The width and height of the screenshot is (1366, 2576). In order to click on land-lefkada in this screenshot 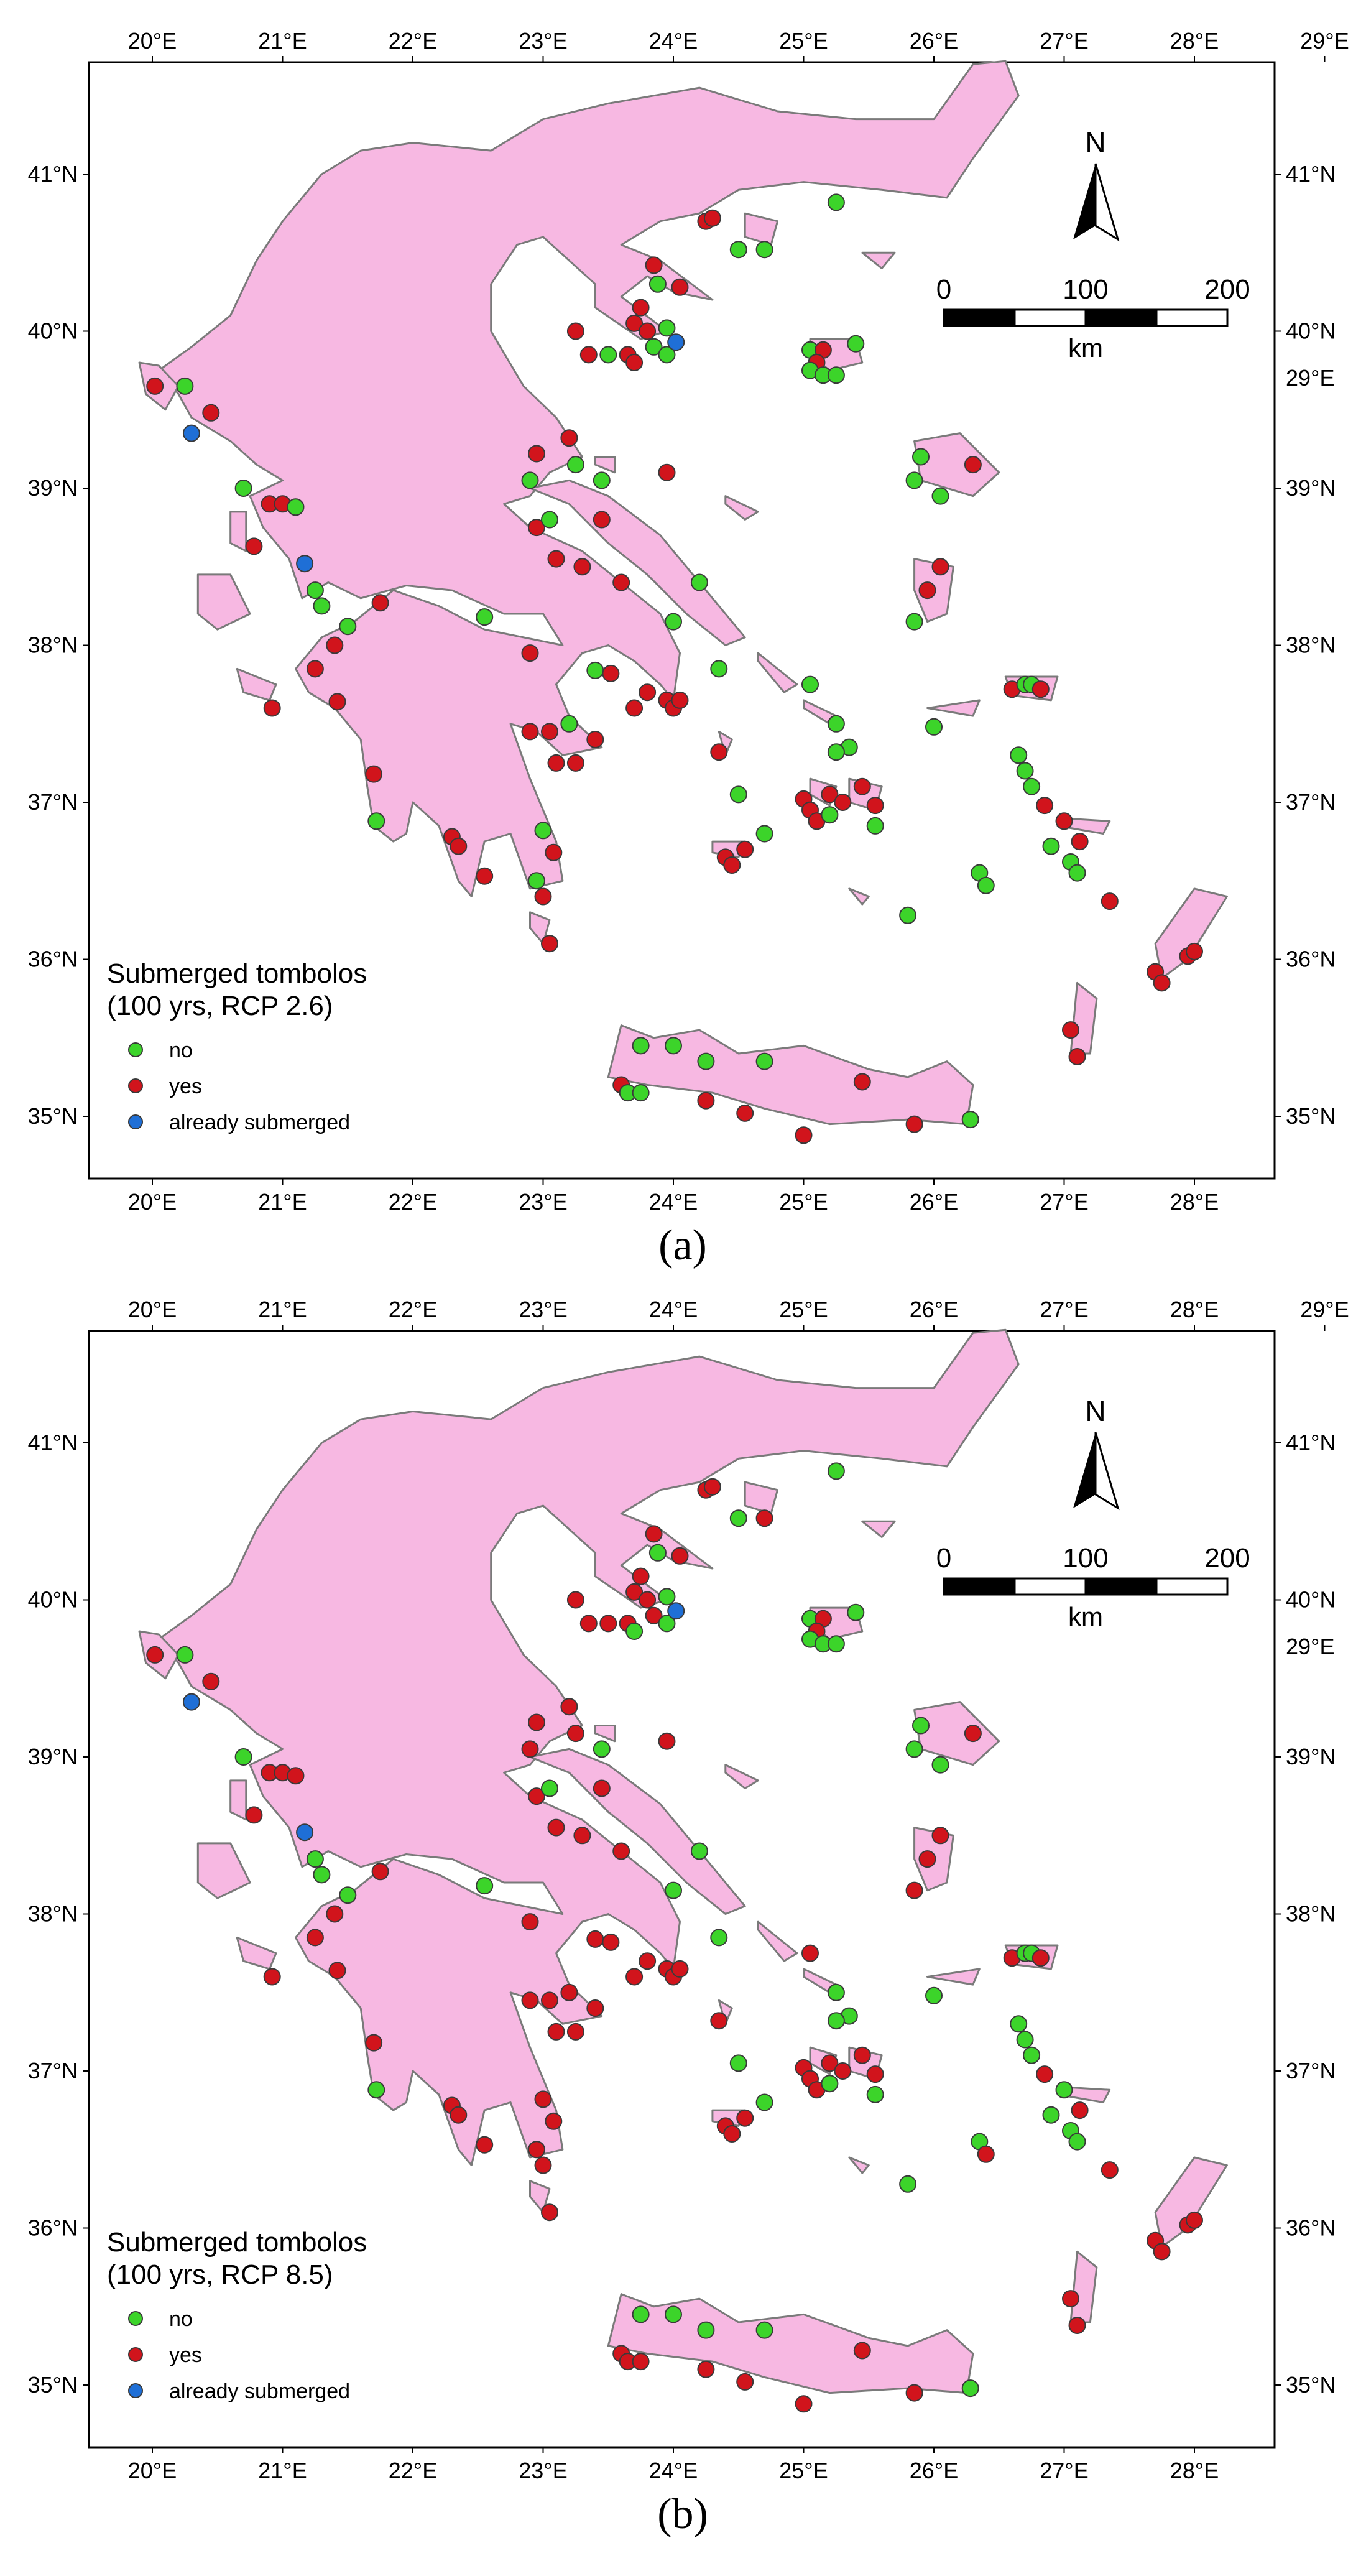, I will do `click(238, 1800)`.